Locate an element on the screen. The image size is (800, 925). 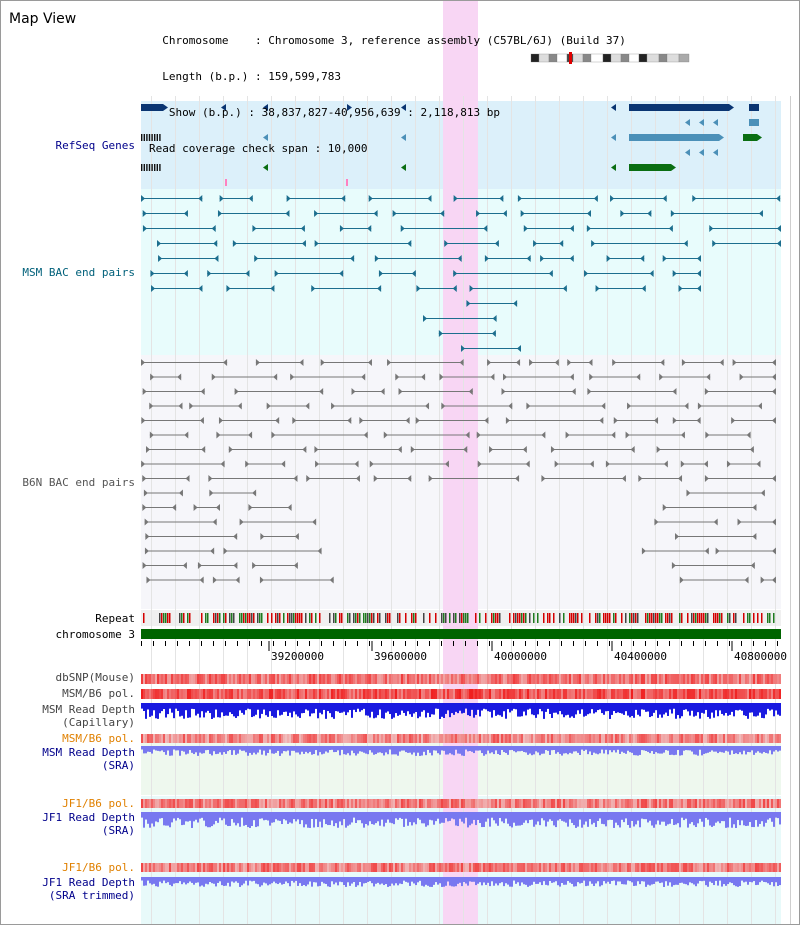
track-label-msm-depth-capillary: MSM Read Depth (Capillary) is located at coordinates (88, 716).